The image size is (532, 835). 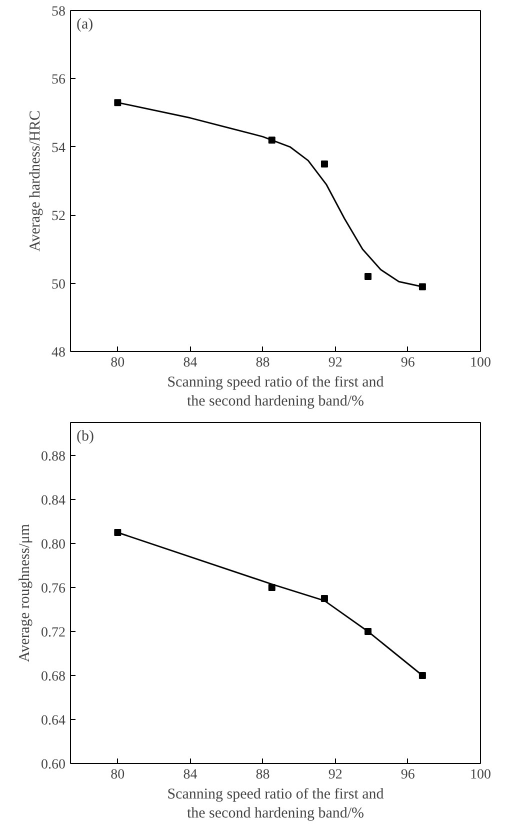 I want to click on y-axis-title: Average hardness/HRC, so click(x=36, y=181).